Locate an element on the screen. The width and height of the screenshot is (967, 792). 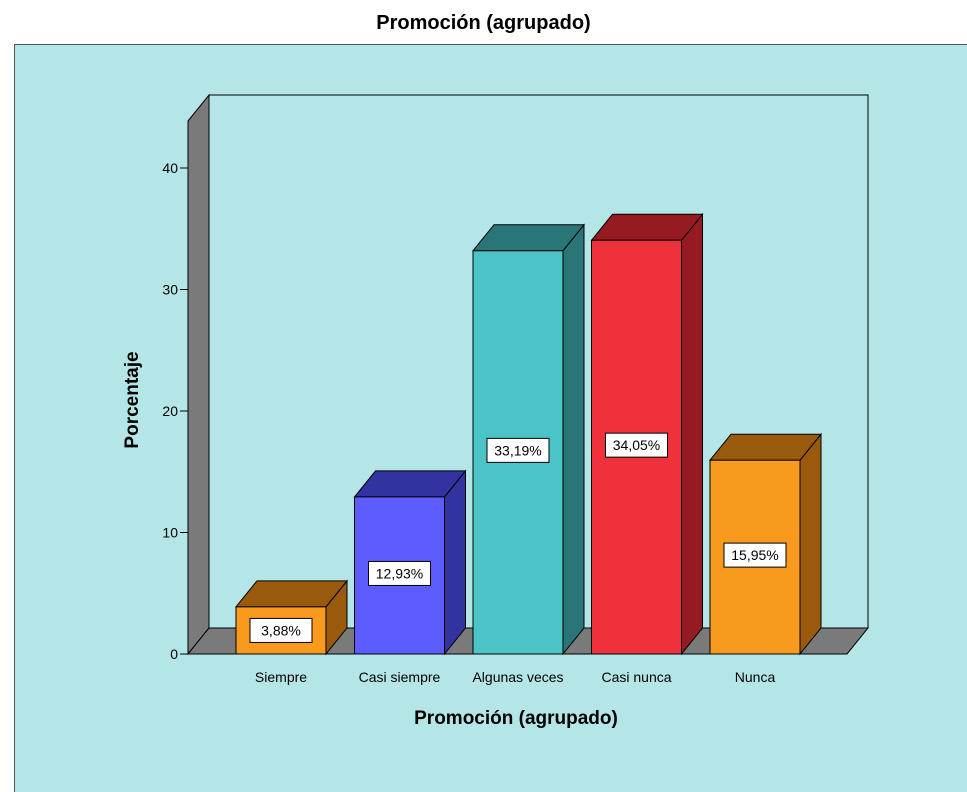
bar-casi-siempre: 12,93% Casi siempre is located at coordinates (410, 577).